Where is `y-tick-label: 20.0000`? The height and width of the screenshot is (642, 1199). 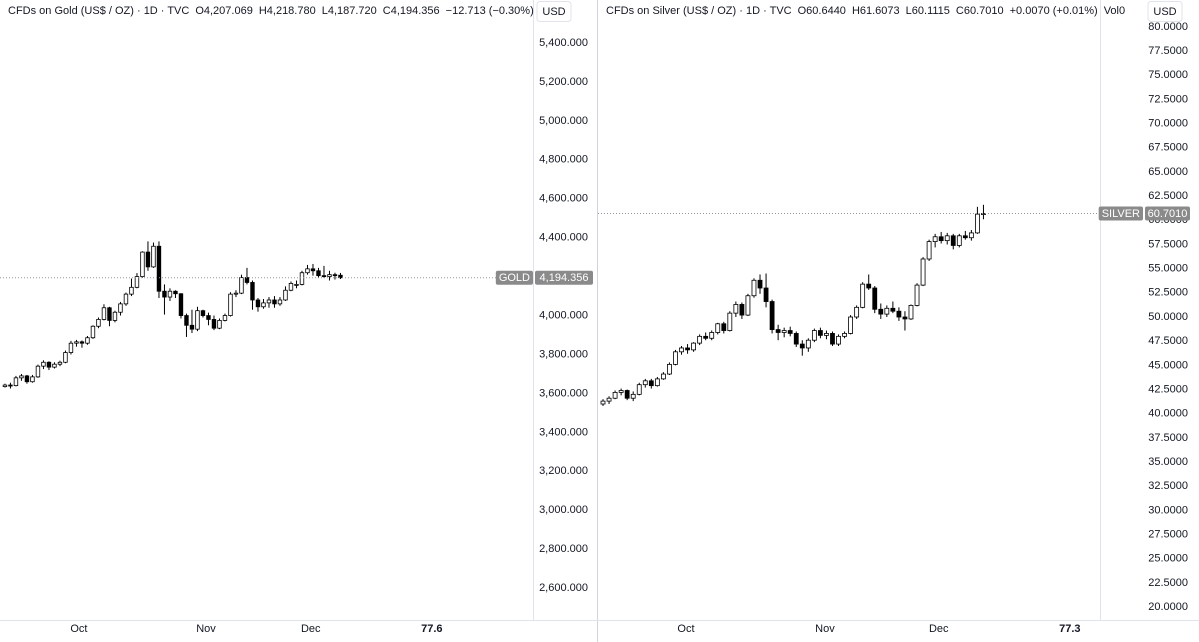
y-tick-label: 20.0000 is located at coordinates (1168, 607).